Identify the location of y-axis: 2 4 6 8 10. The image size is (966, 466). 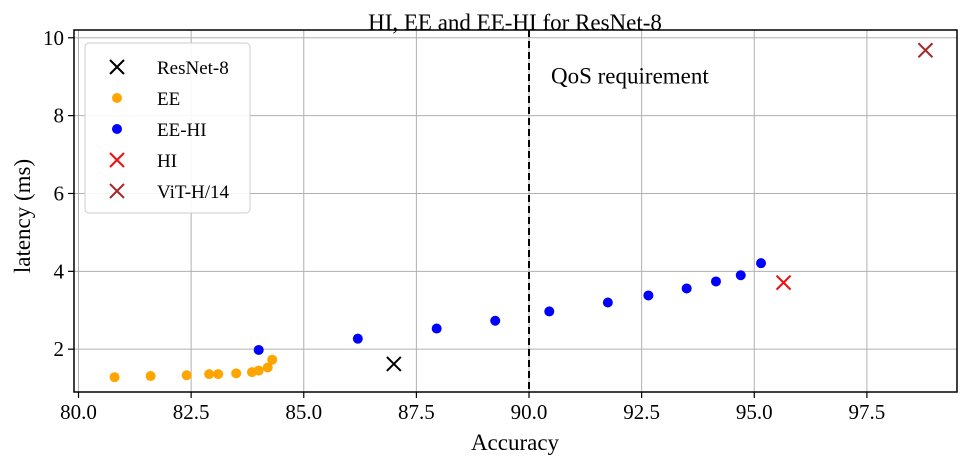
(58, 193).